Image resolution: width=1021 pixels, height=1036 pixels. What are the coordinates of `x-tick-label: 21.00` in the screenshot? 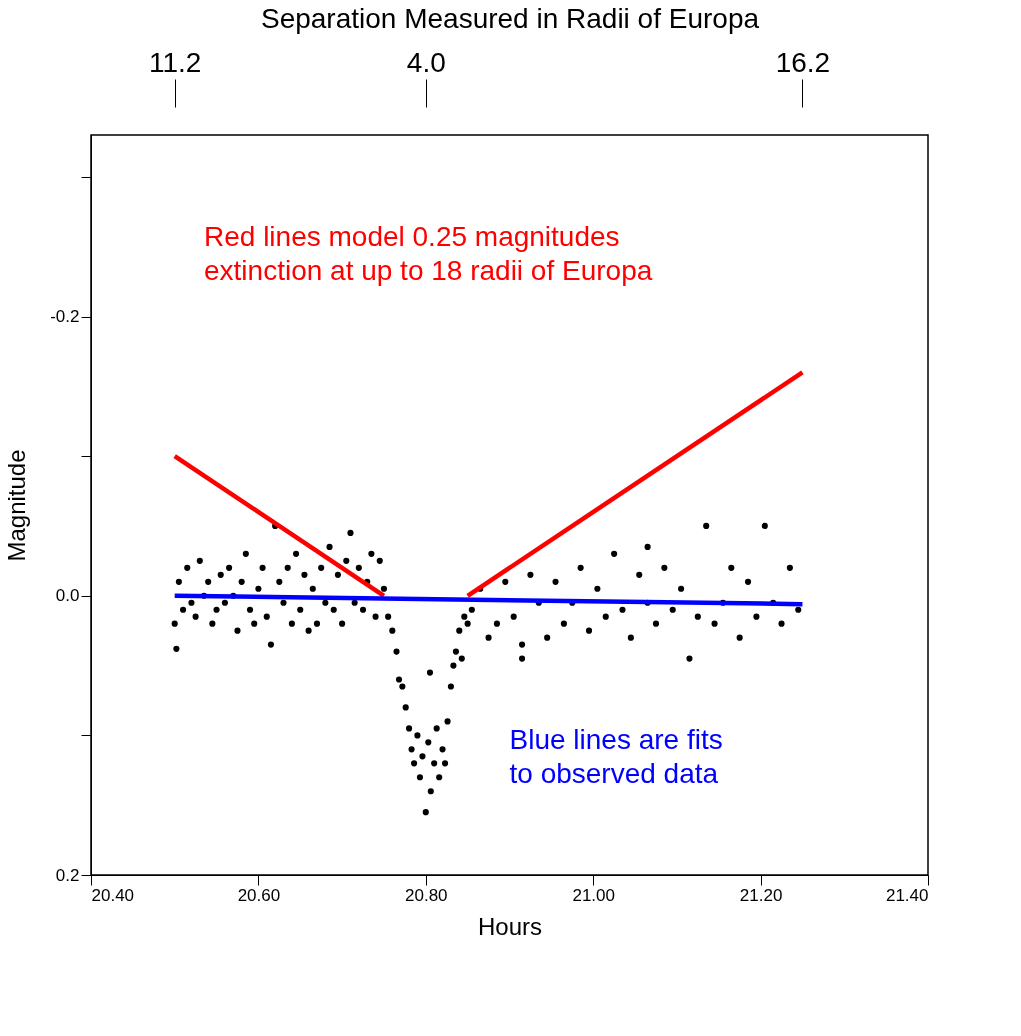 It's located at (593, 895).